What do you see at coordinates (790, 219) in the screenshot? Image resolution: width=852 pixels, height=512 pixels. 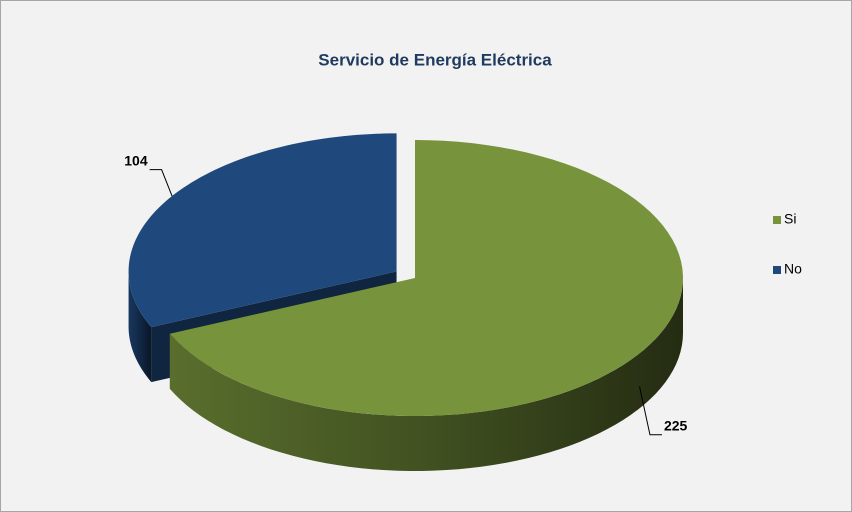 I see `legend-label: Si` at bounding box center [790, 219].